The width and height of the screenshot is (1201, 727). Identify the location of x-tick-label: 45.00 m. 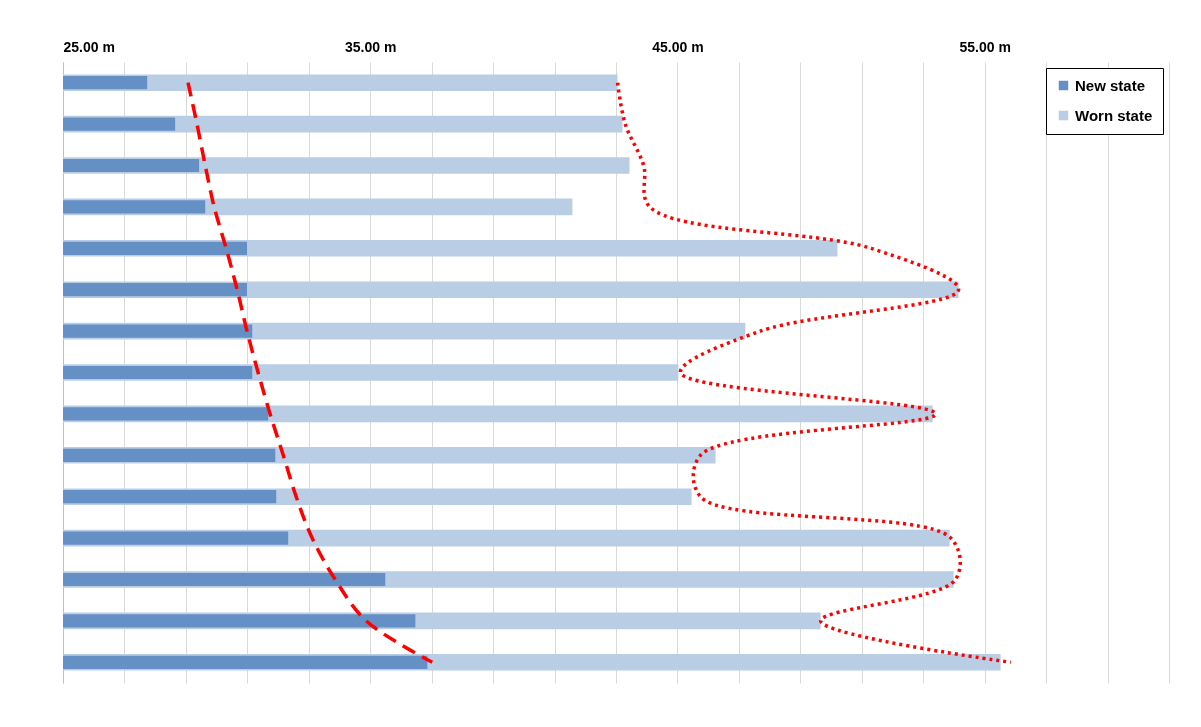
(678, 46).